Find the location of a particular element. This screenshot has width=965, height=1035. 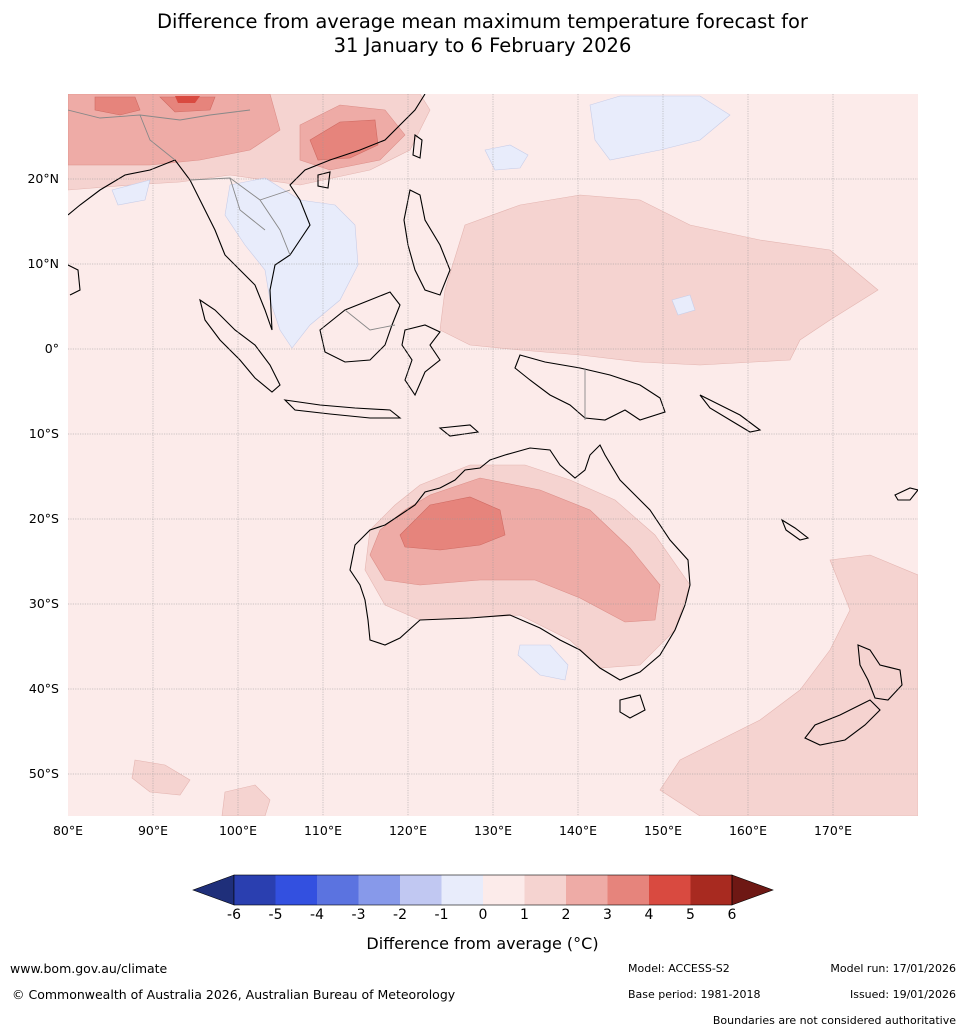

lon-label-160e: 160°E is located at coordinates (747, 830).